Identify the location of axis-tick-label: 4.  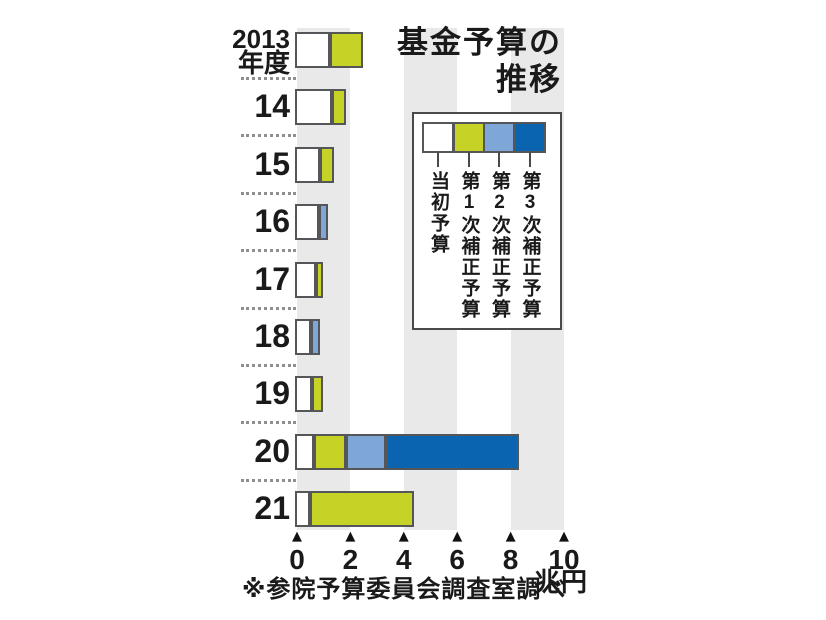
(404, 559).